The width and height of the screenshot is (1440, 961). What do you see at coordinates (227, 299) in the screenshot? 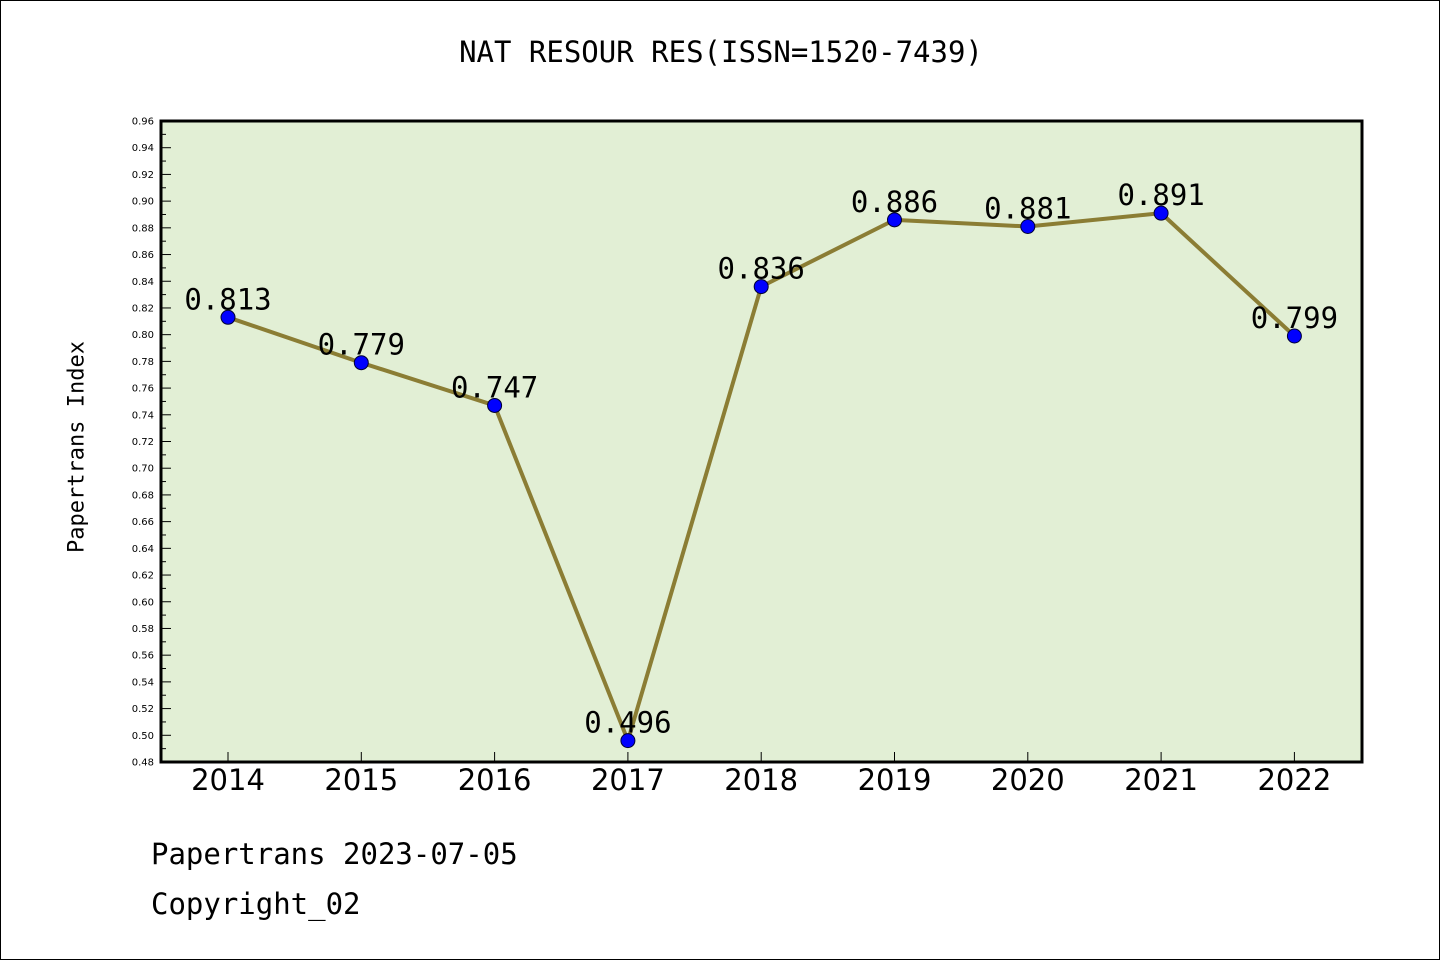
I see `data-label: 0.813` at bounding box center [227, 299].